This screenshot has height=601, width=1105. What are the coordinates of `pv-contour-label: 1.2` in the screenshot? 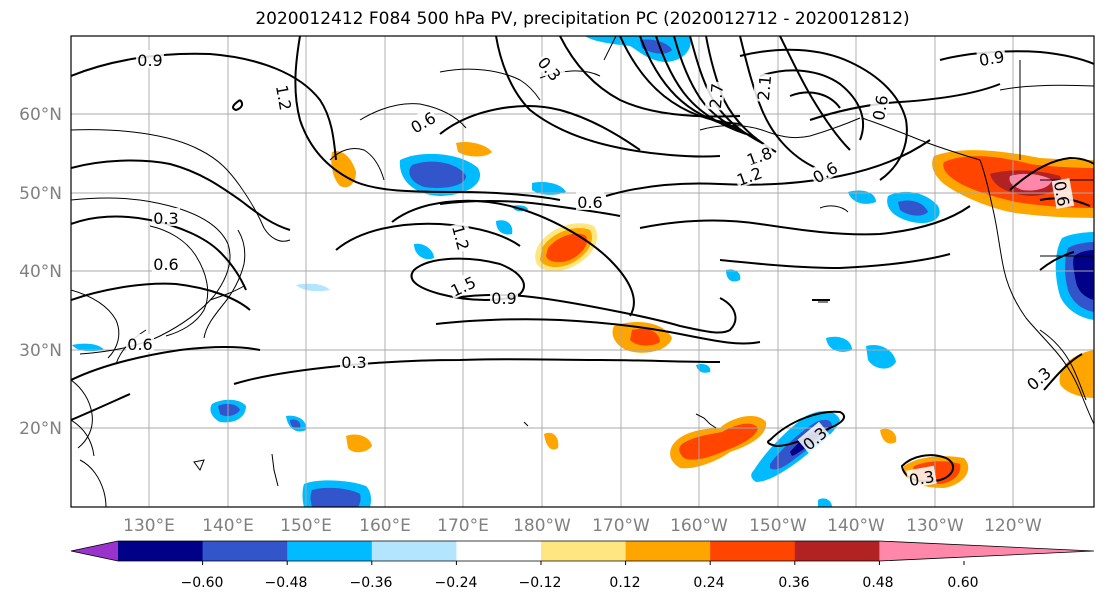 It's located at (283, 98).